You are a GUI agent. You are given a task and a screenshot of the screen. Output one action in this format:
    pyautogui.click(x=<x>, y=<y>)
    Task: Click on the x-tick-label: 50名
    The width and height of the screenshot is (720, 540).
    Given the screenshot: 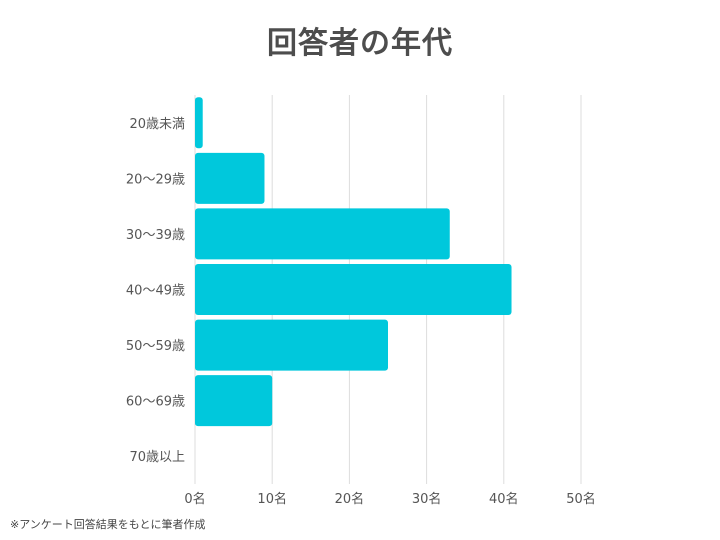 What is the action you would take?
    pyautogui.click(x=581, y=499)
    